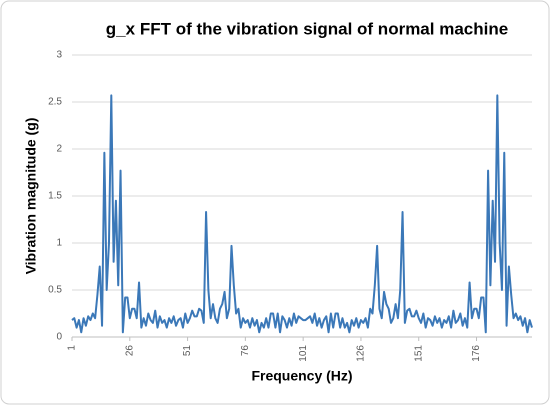 This screenshot has width=550, height=405. Describe the element at coordinates (303, 353) in the screenshot. I see `x-tick-label: 101` at that location.